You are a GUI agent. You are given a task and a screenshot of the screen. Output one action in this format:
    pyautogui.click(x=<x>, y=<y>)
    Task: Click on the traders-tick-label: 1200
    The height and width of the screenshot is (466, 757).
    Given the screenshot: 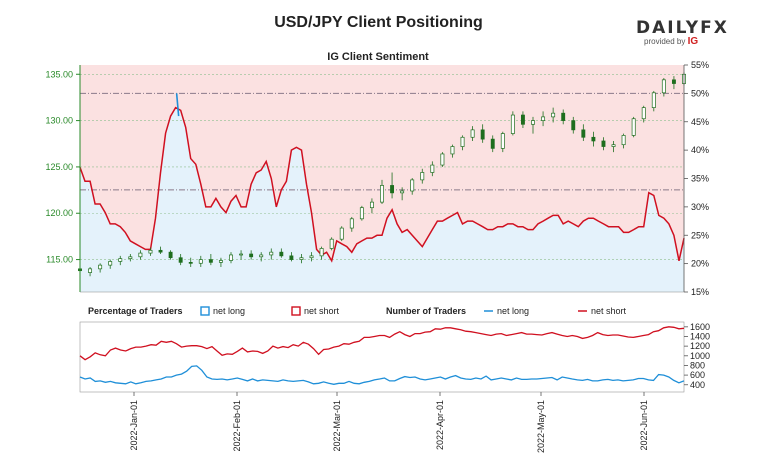 What is the action you would take?
    pyautogui.click(x=700, y=346)
    